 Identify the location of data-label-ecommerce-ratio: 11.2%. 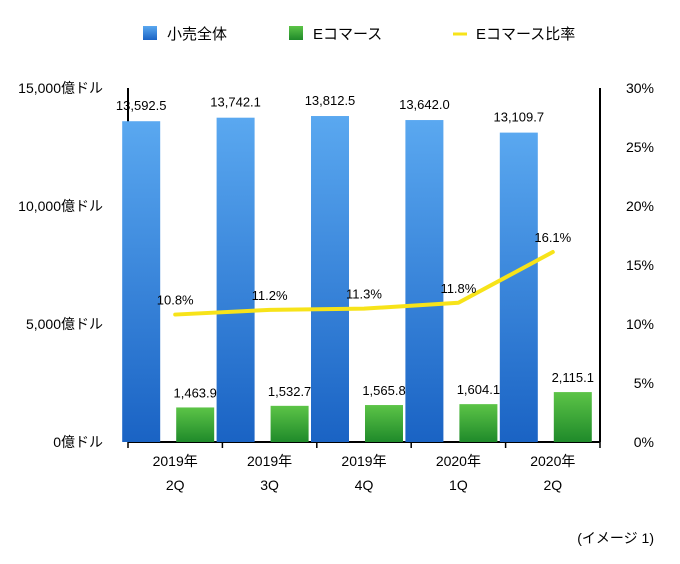
(270, 295).